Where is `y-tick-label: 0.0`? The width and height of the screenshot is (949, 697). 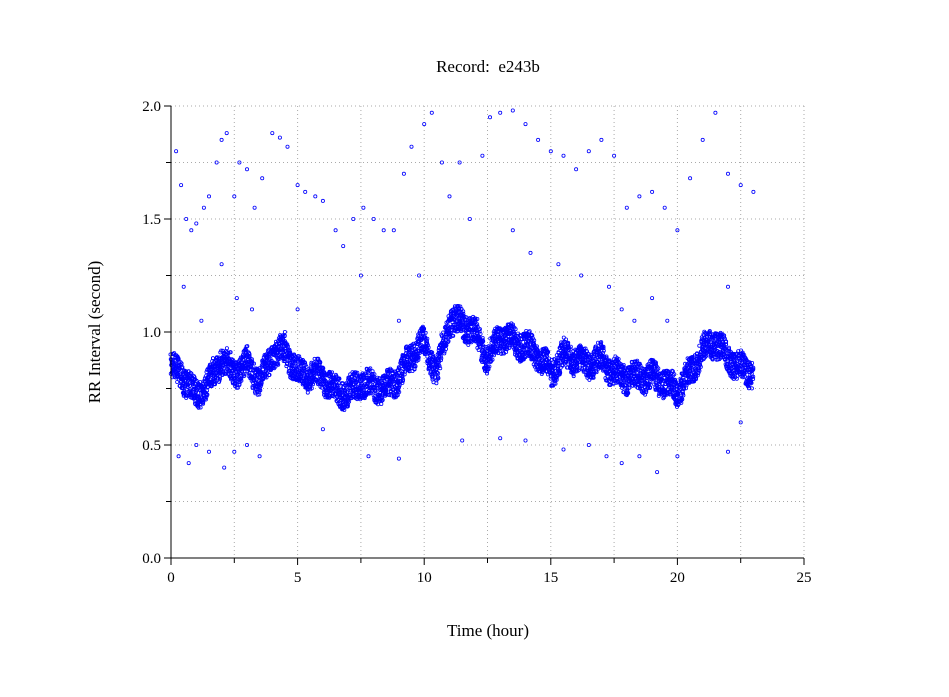 y-tick-label: 0.0 is located at coordinates (151, 559).